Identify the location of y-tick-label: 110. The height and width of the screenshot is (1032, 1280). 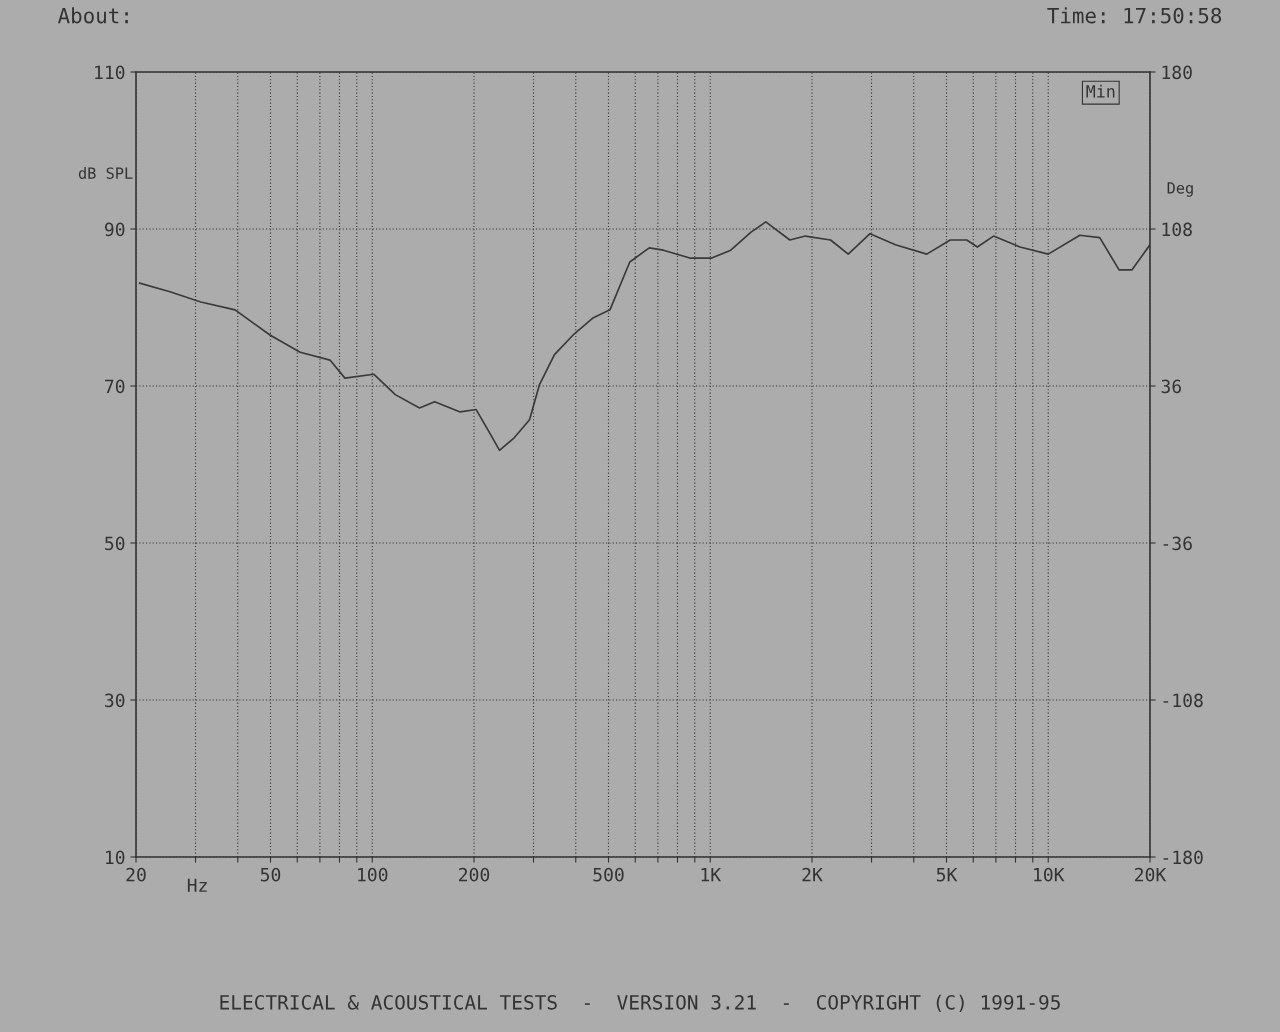
(110, 72).